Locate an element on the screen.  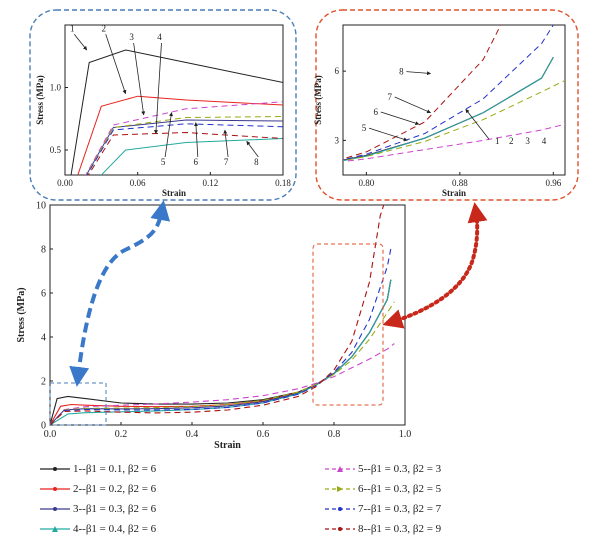
y-tick-label-inset_left-0: 0.5 is located at coordinates (56, 150).